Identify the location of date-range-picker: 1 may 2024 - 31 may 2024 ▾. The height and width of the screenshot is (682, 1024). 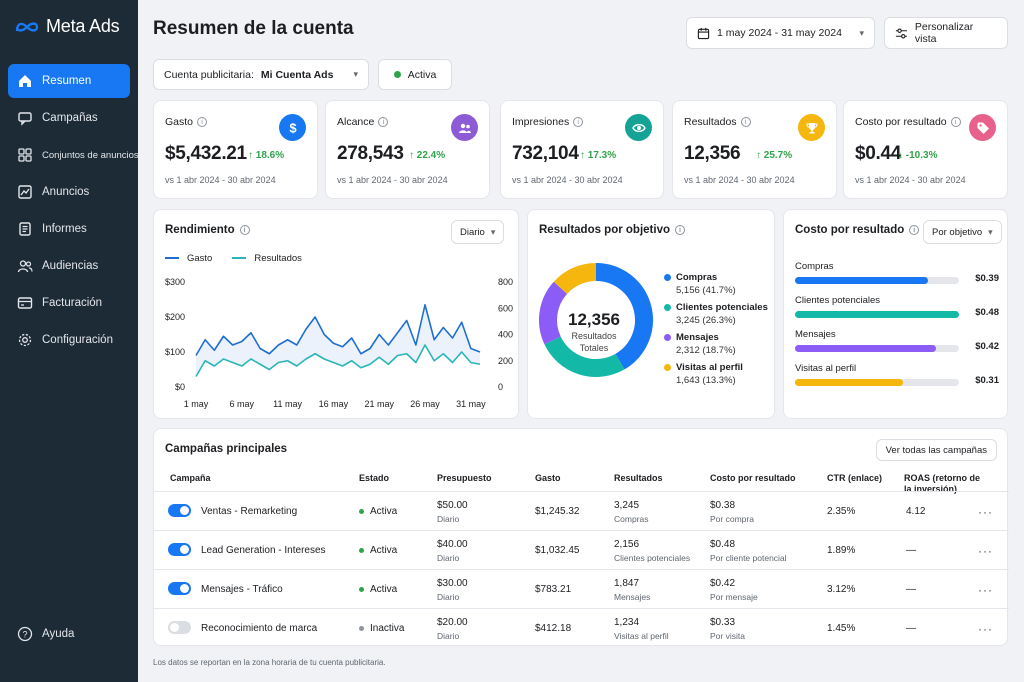
(780, 33).